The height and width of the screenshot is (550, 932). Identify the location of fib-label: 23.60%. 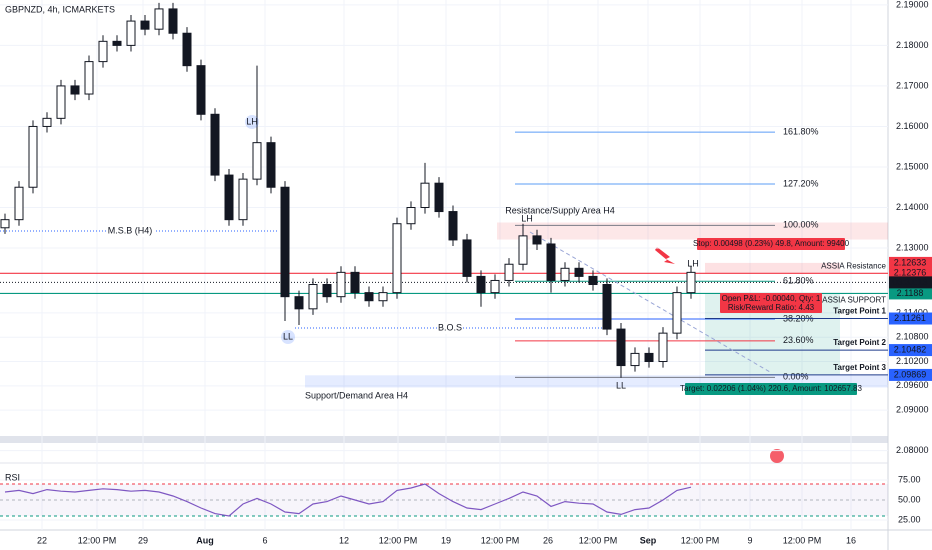
(798, 340).